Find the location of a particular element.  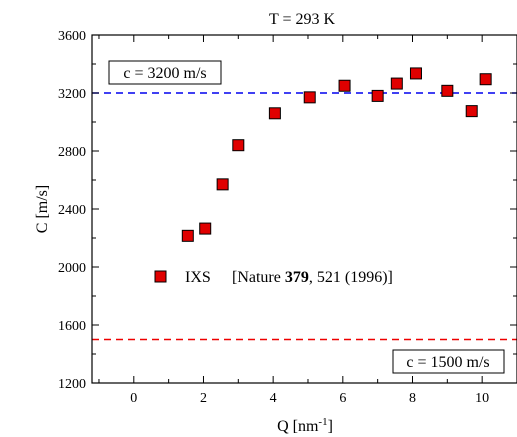

y-tick-label: 1200 is located at coordinates (72, 384).